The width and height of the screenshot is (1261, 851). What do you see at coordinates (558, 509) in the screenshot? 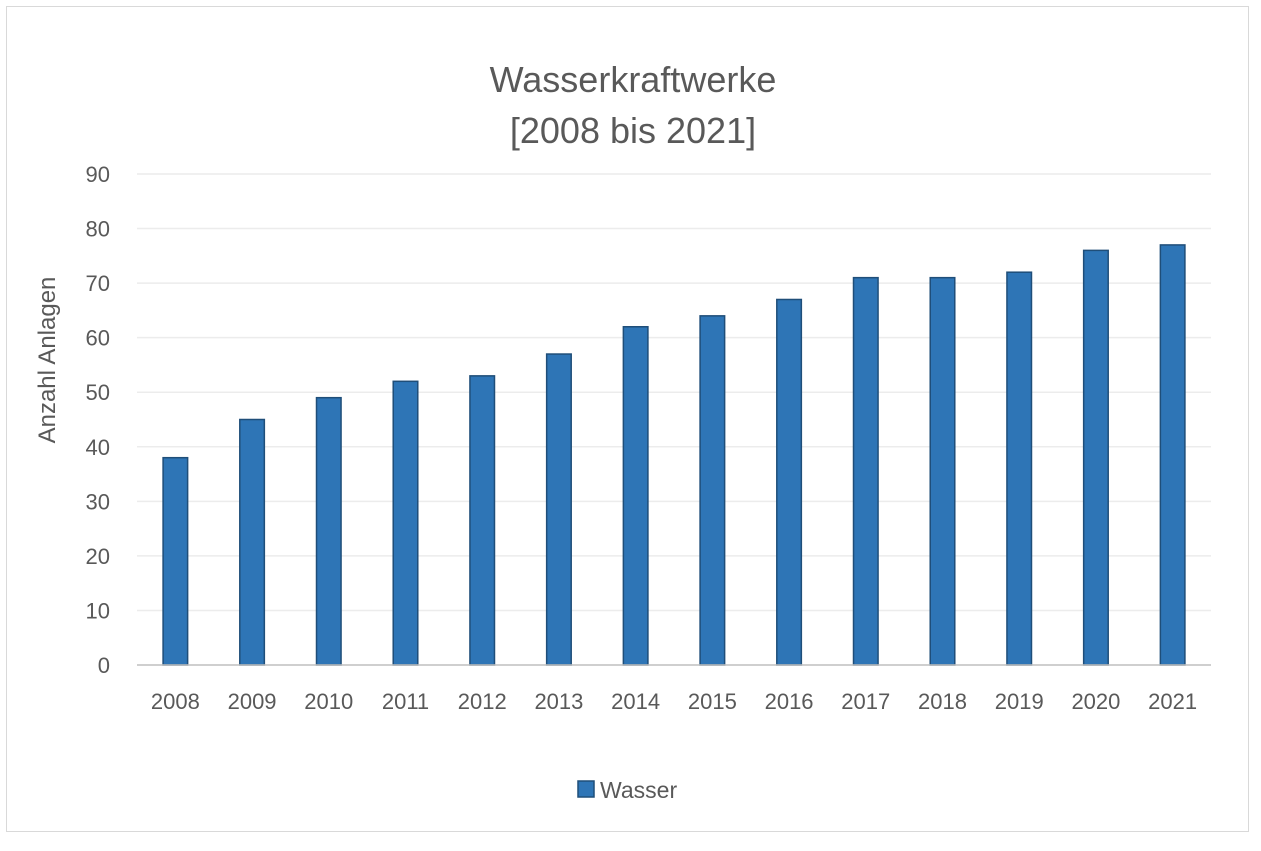
I see `bar-2013` at bounding box center [558, 509].